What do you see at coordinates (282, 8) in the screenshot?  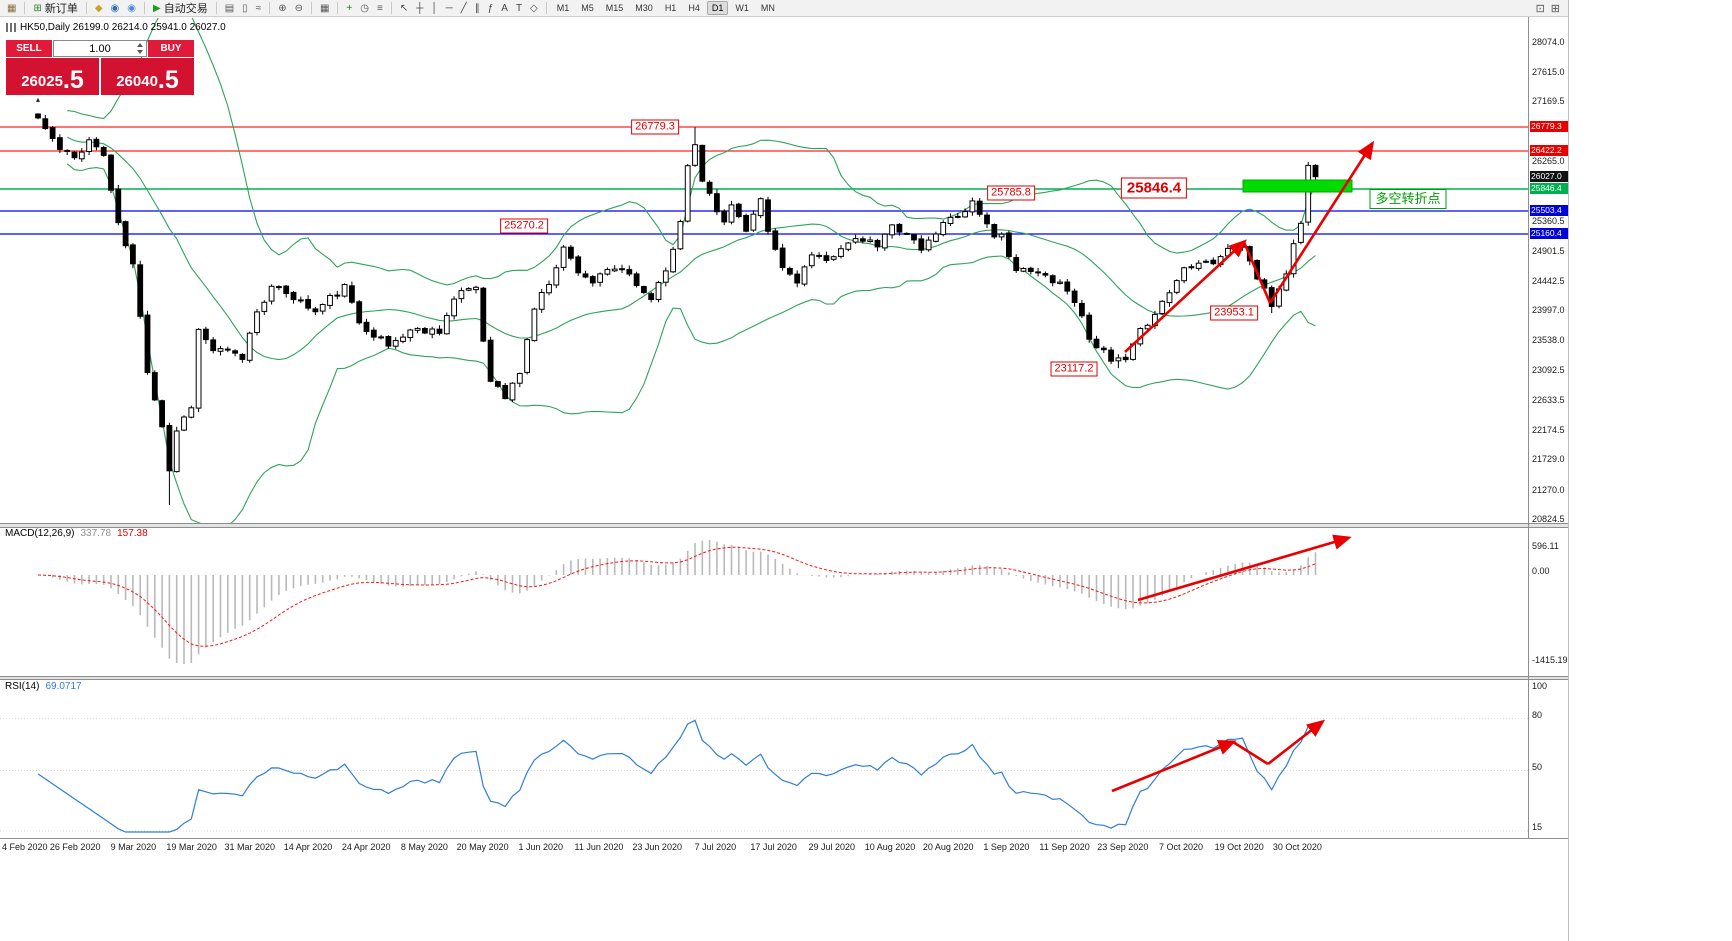 I see `zoom-in-button: ⊕` at bounding box center [282, 8].